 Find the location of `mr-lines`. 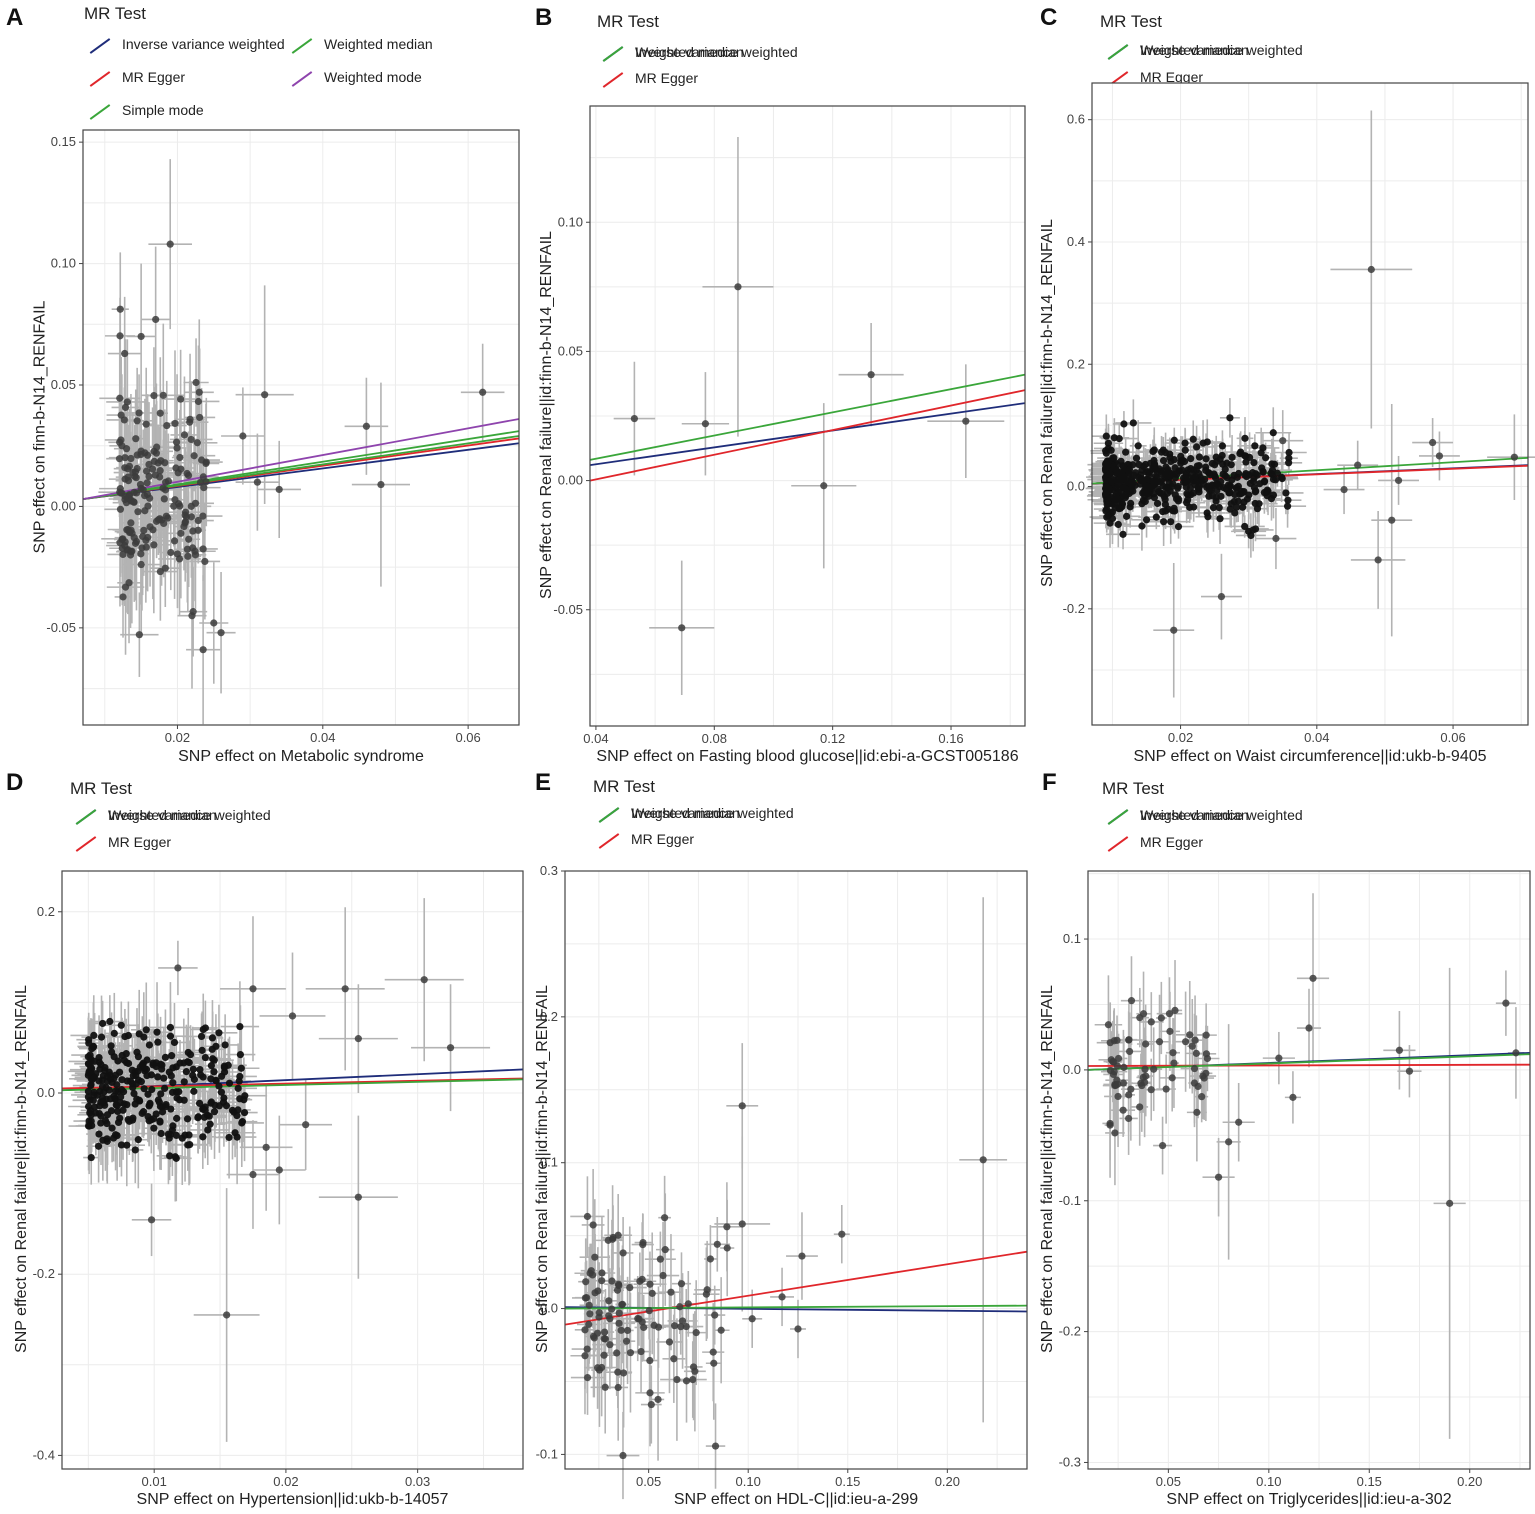

mr-lines is located at coordinates (796, 1288).